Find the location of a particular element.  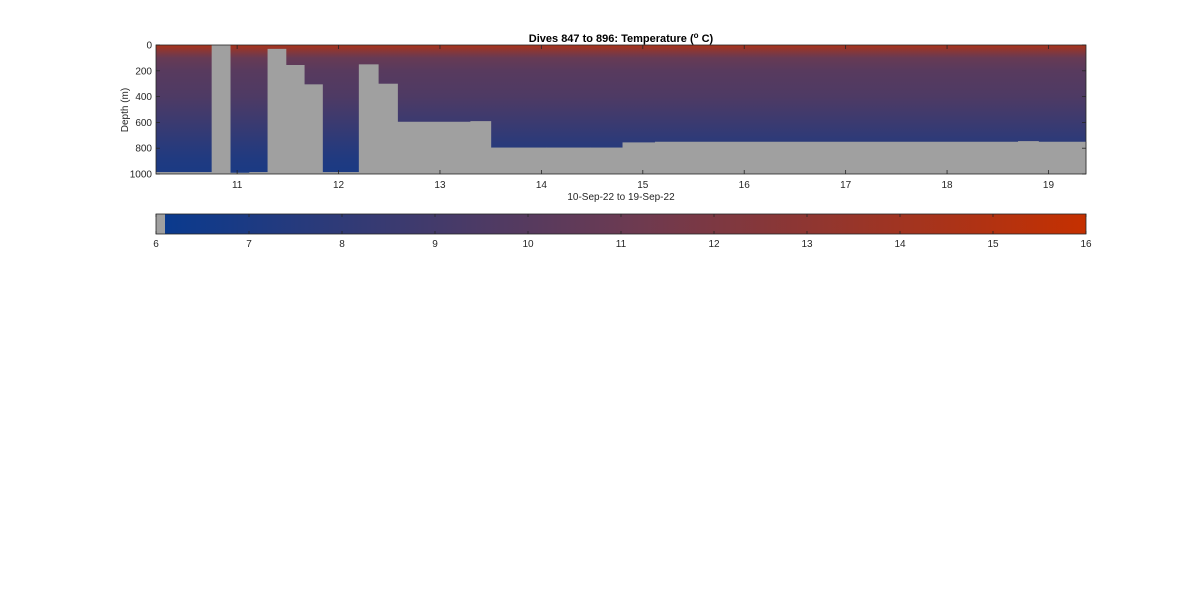

colorbar-tick-label: 6 is located at coordinates (156, 244).